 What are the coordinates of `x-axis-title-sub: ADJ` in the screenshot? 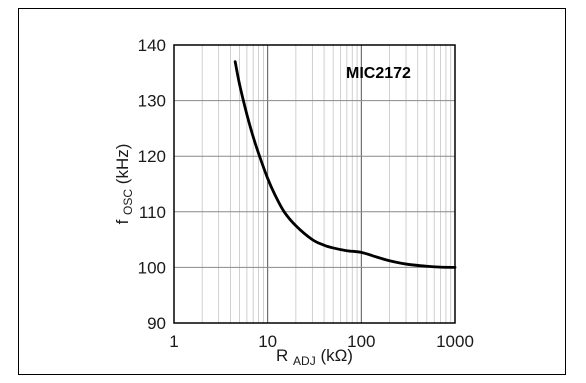 It's located at (304, 361).